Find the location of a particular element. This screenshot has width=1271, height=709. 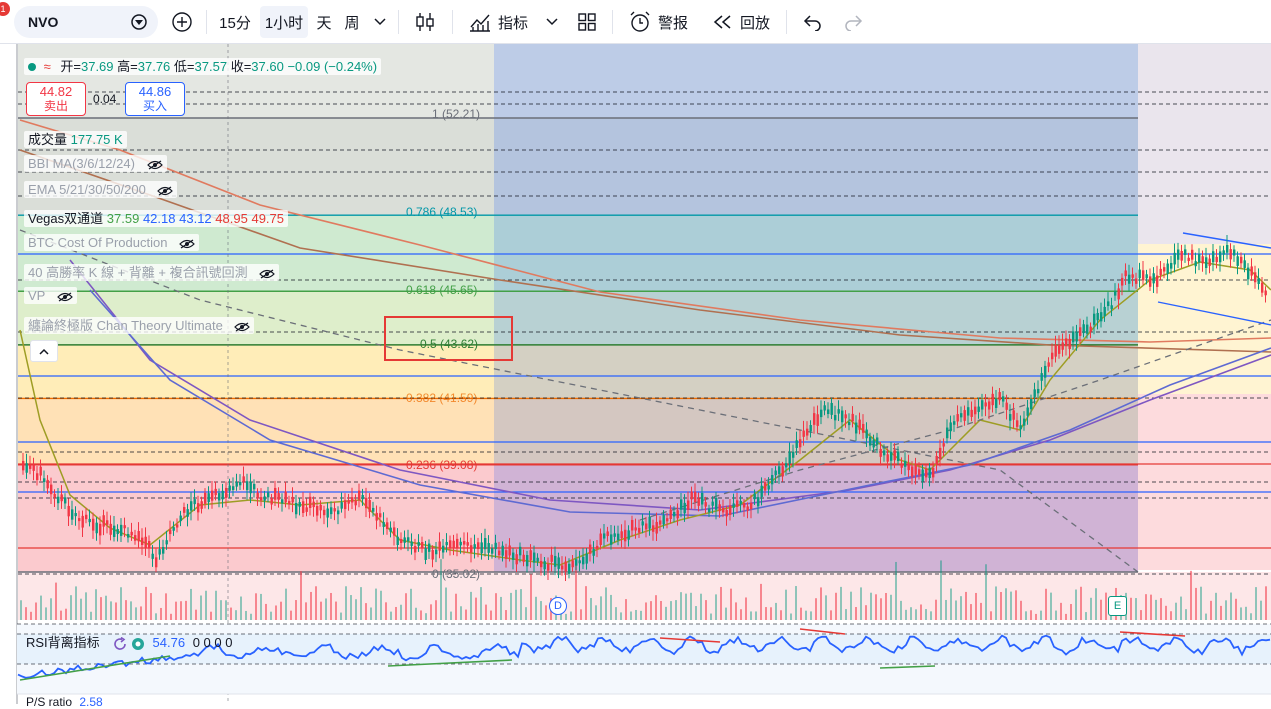

symbol-search: NVO is located at coordinates (86, 22).